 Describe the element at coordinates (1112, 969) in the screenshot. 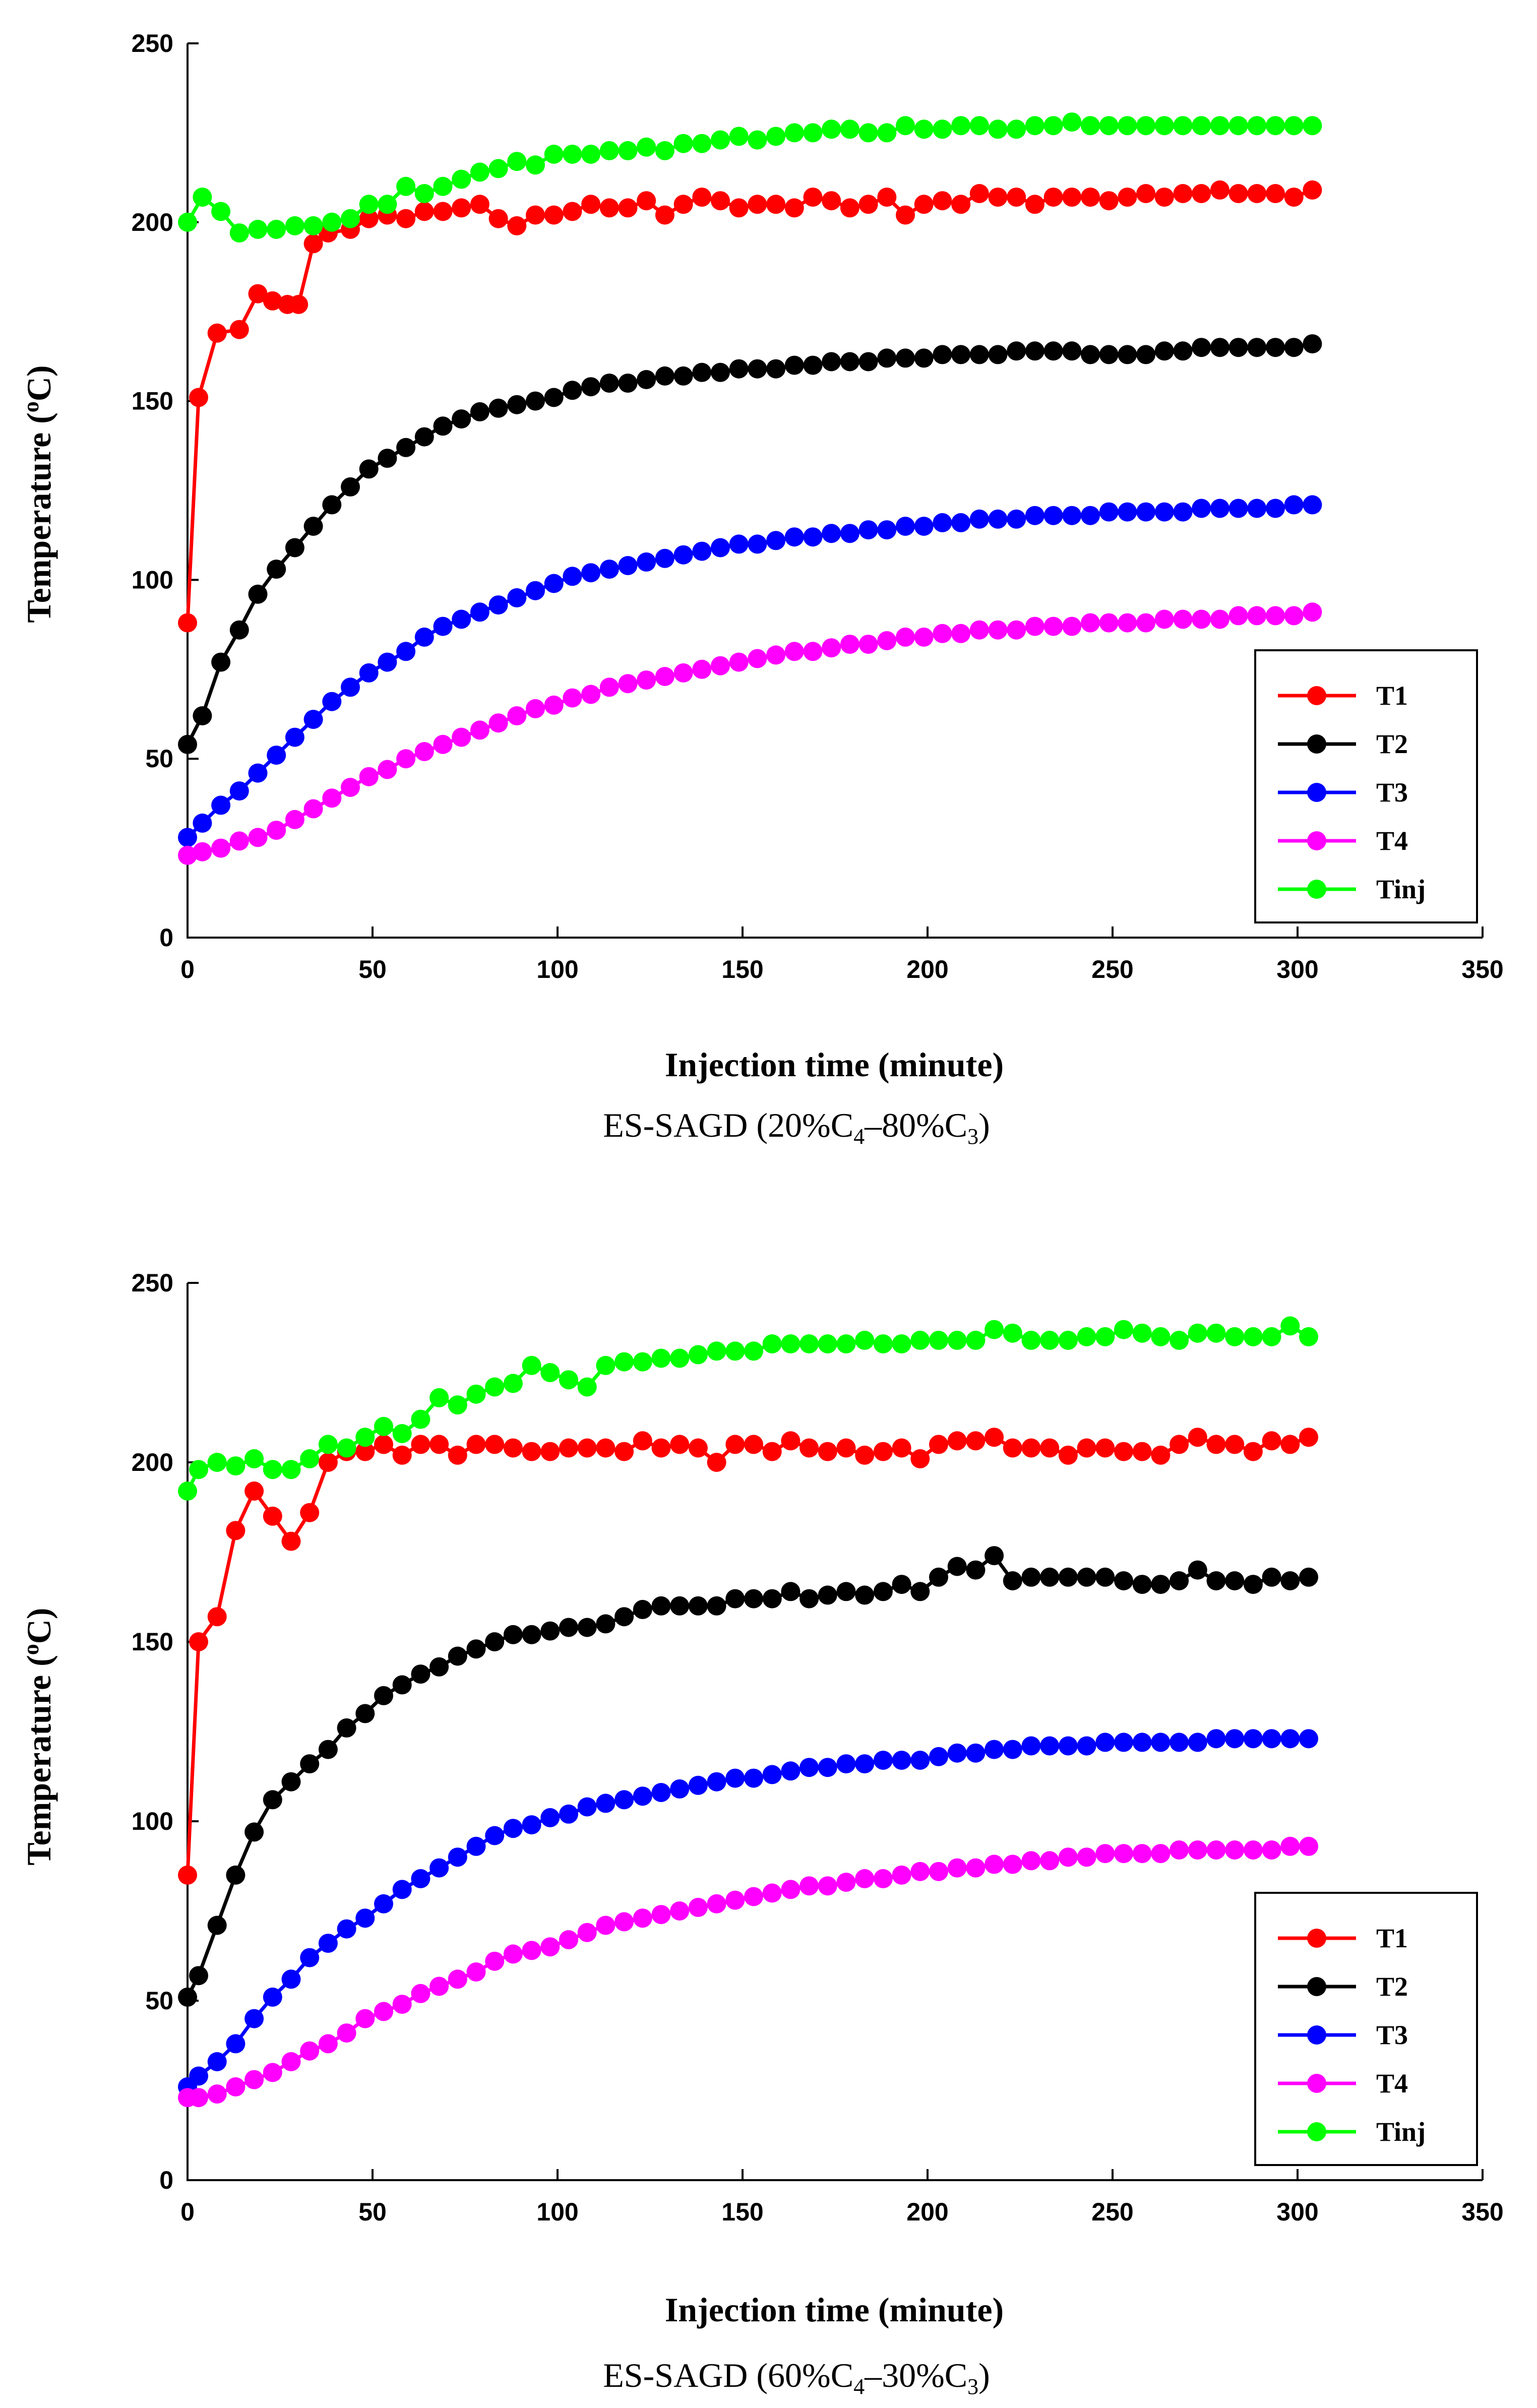

I see `x-tick-label-top-250: 250` at that location.